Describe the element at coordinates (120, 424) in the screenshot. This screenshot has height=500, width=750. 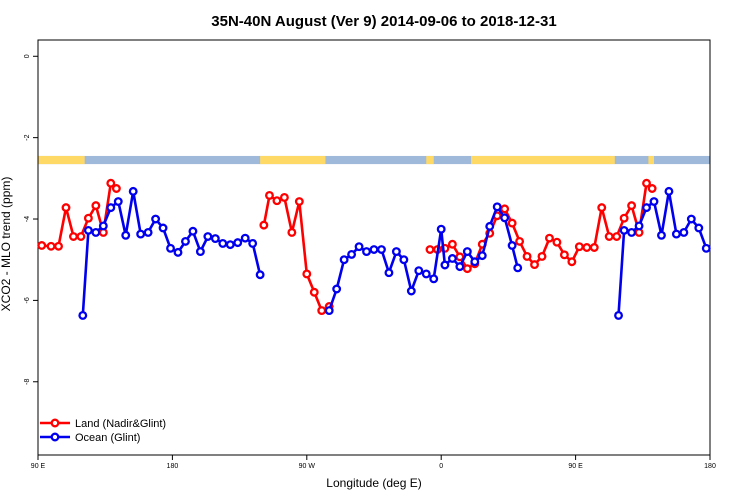
I see `legend-label: Land (Nadir&Glint)` at that location.